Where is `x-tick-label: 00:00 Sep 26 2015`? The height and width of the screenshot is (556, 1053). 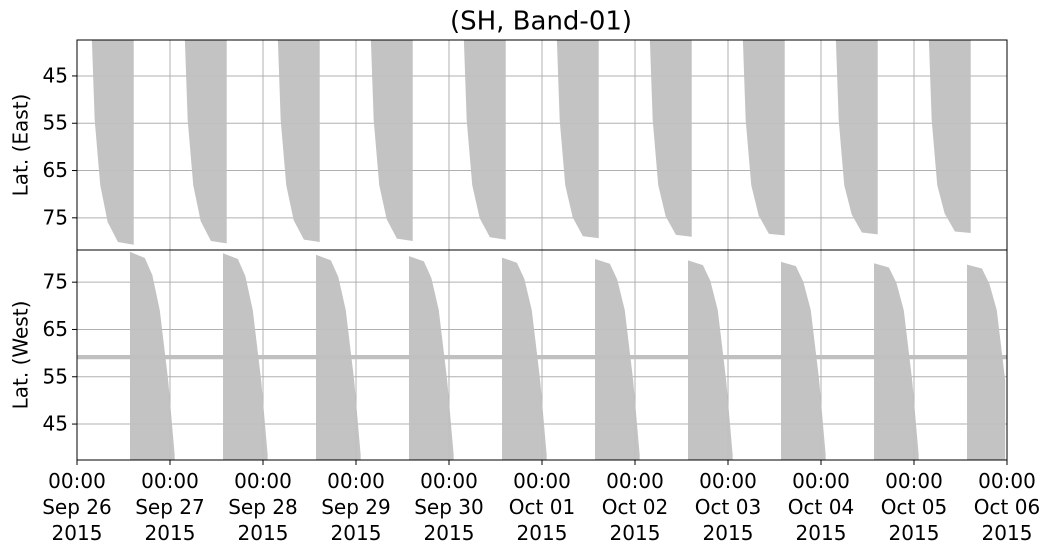
x-tick-label: 00:00 Sep 26 2015 is located at coordinates (77, 507).